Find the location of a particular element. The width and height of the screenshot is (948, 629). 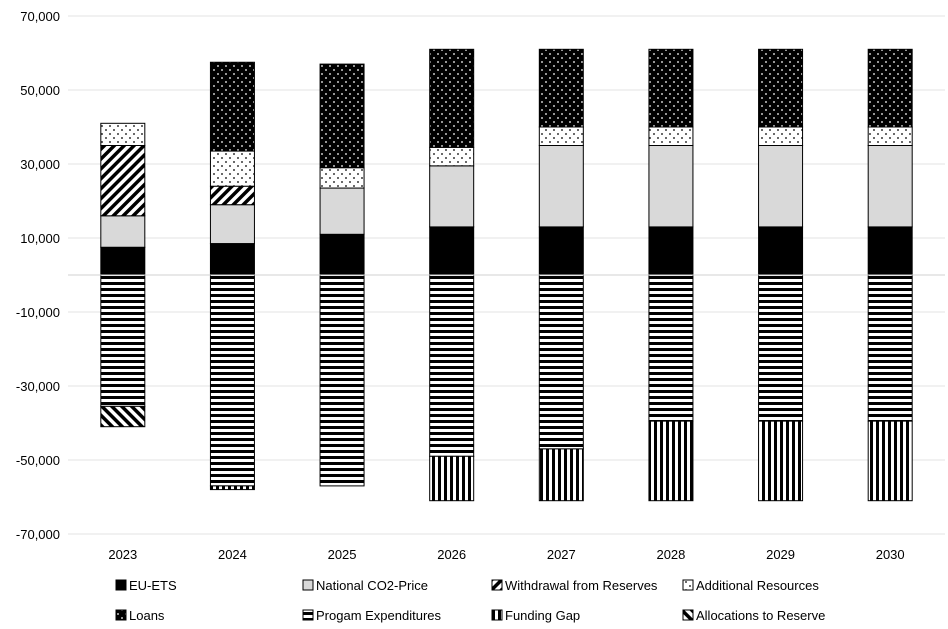

bar-progam-expenditures-2028 is located at coordinates (671, 348).